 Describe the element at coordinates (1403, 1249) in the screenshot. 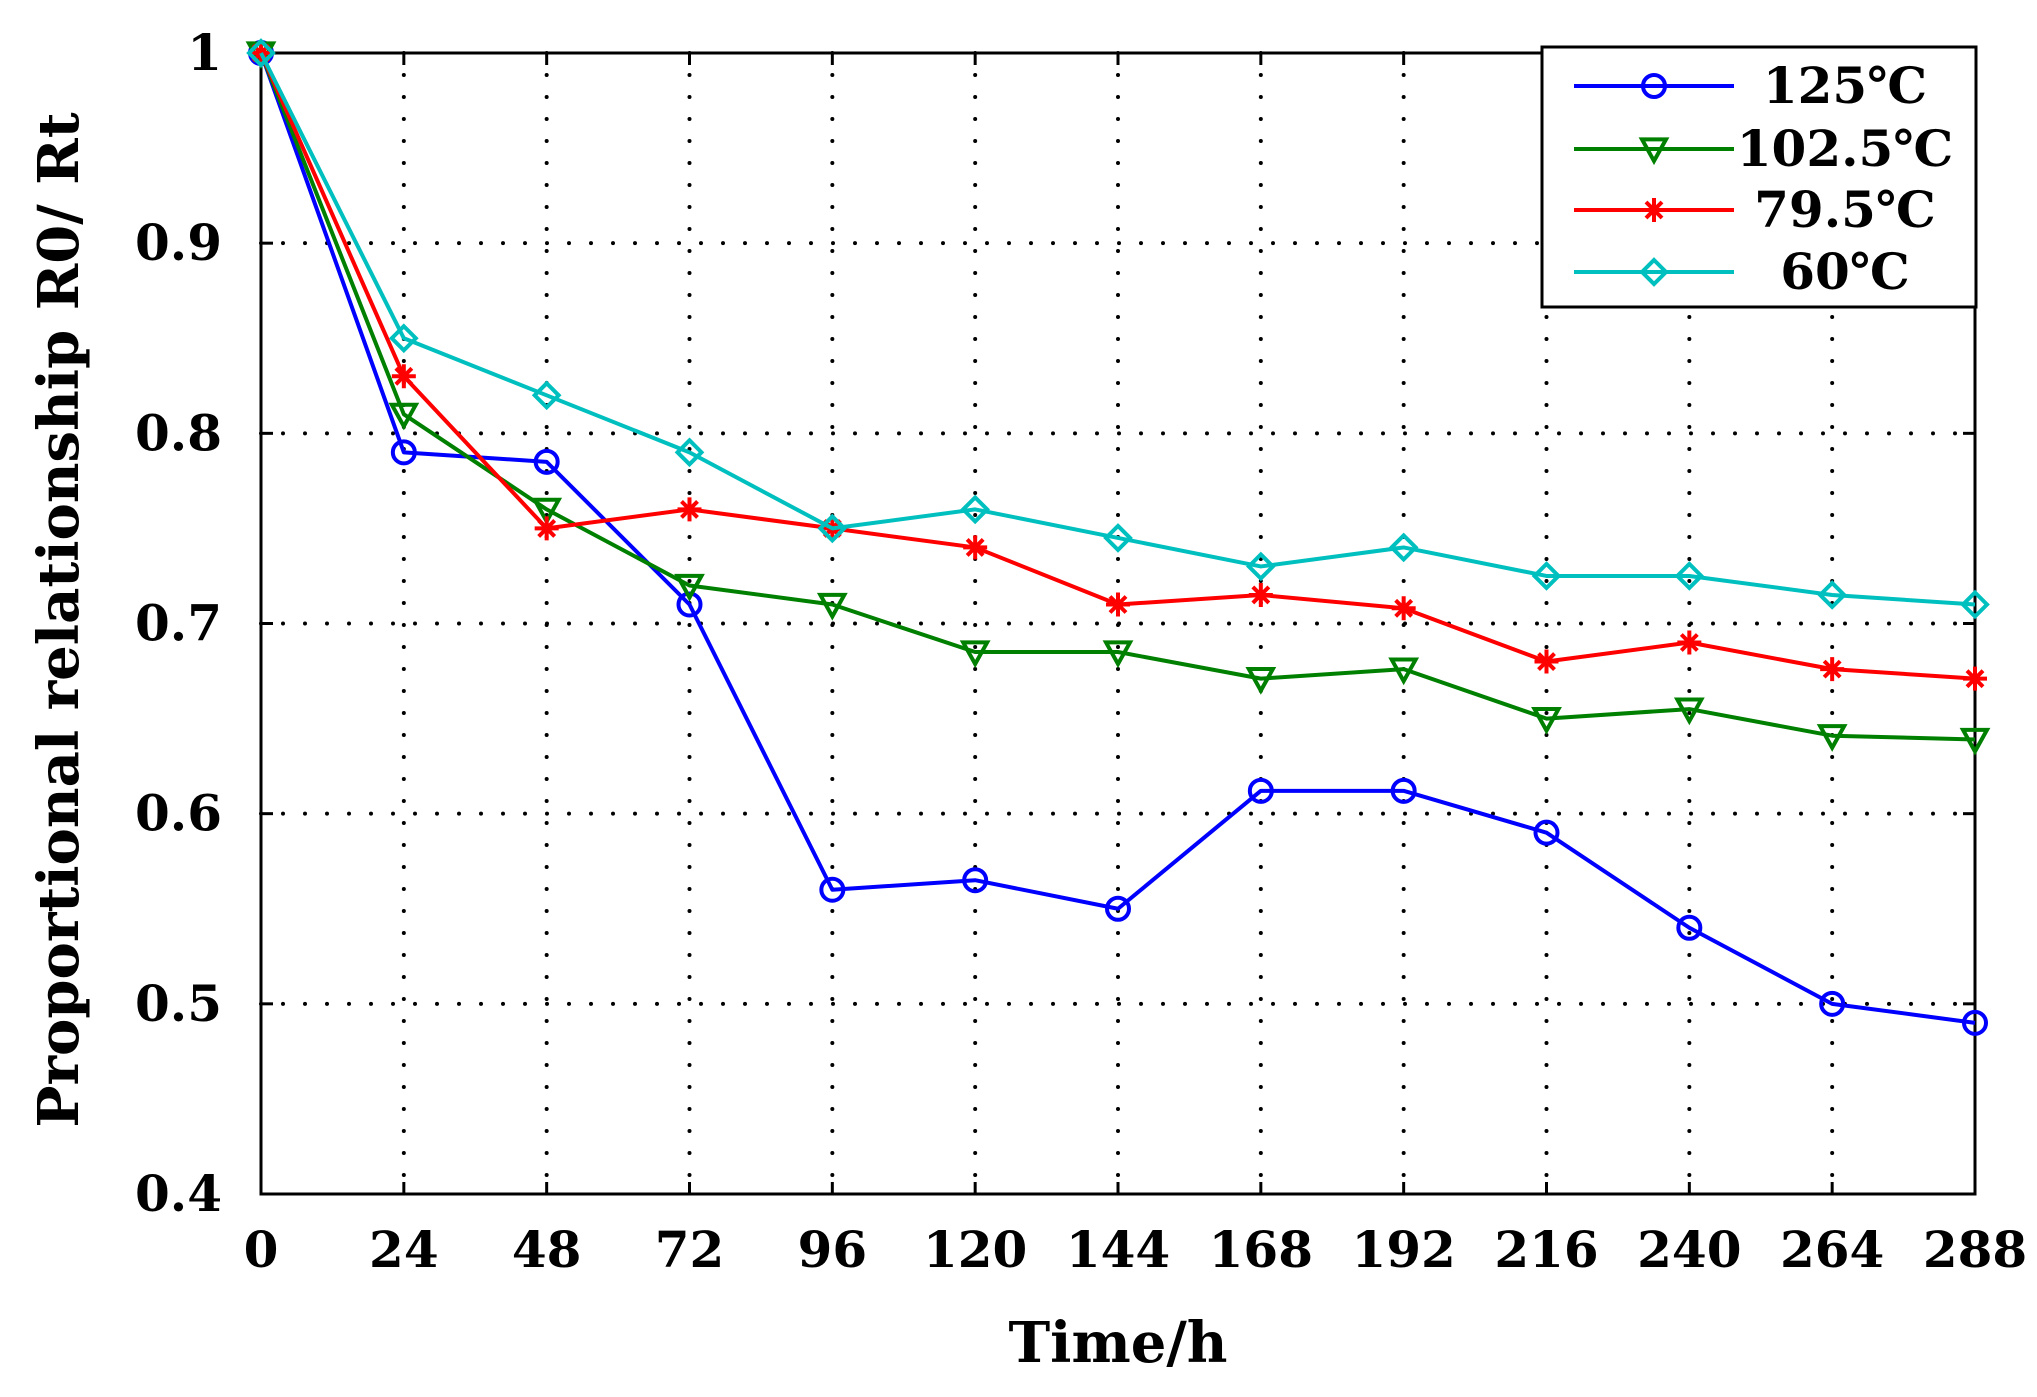

I see `x-tick-label: 192` at that location.